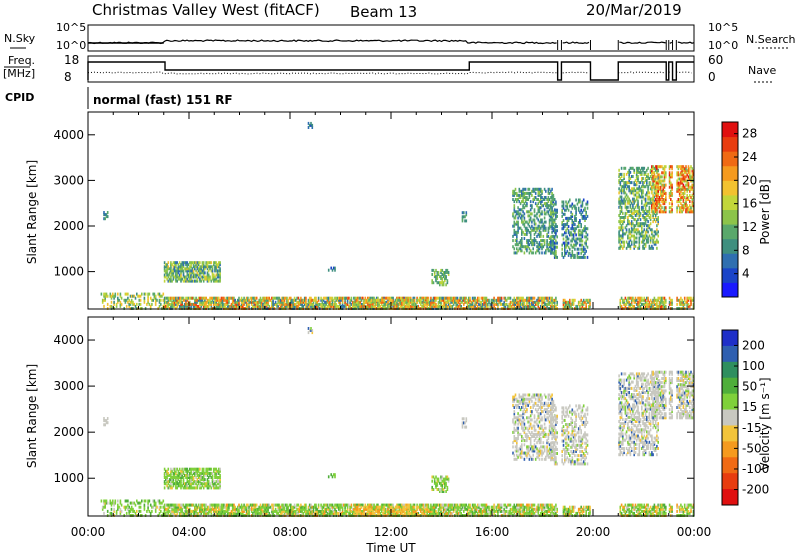 The image size is (800, 554). What do you see at coordinates (390, 71) in the screenshot?
I see `frequency-trace` at bounding box center [390, 71].